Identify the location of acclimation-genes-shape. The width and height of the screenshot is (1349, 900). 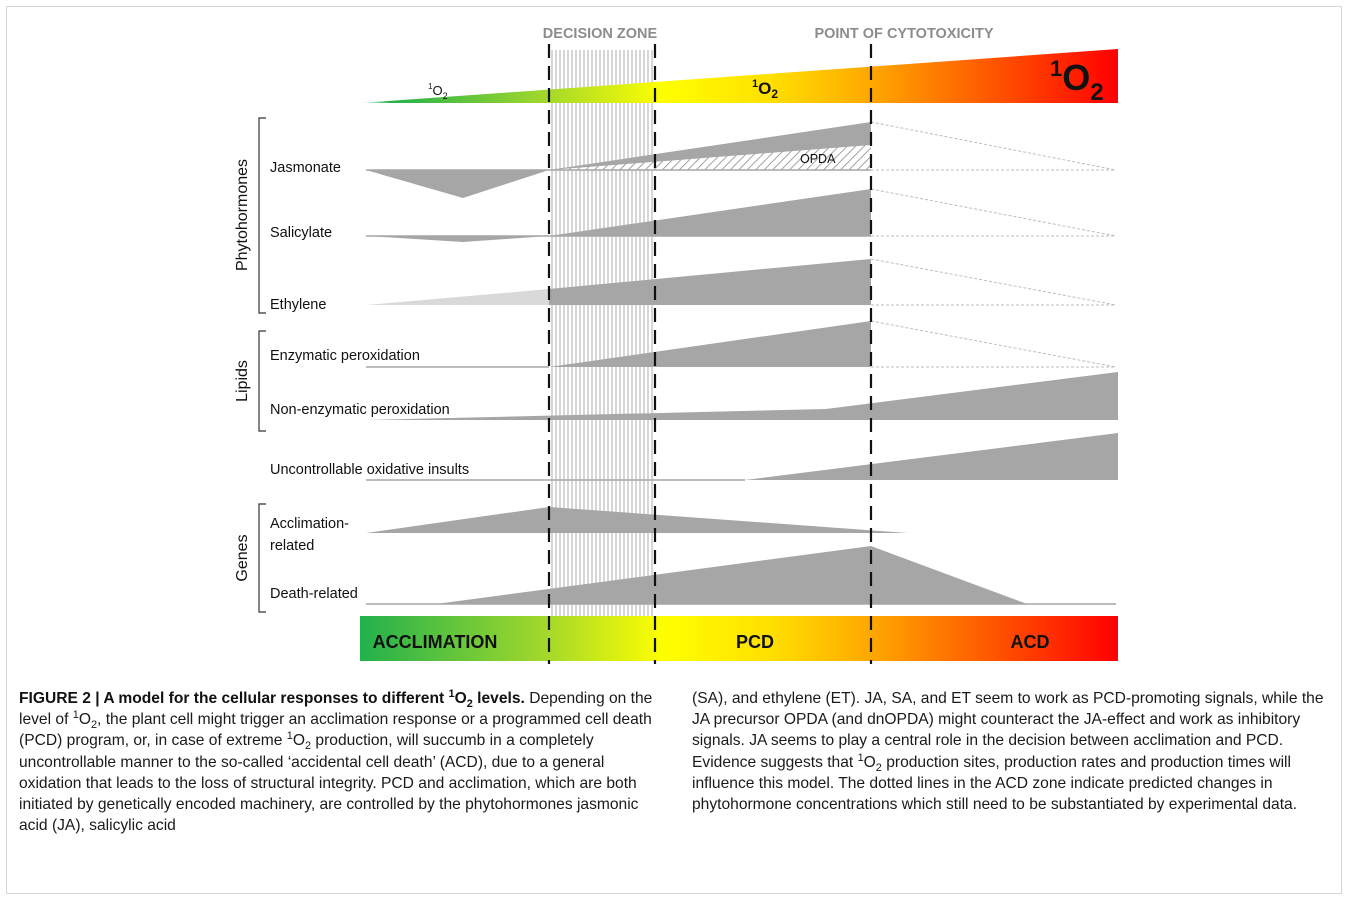
(637, 520).